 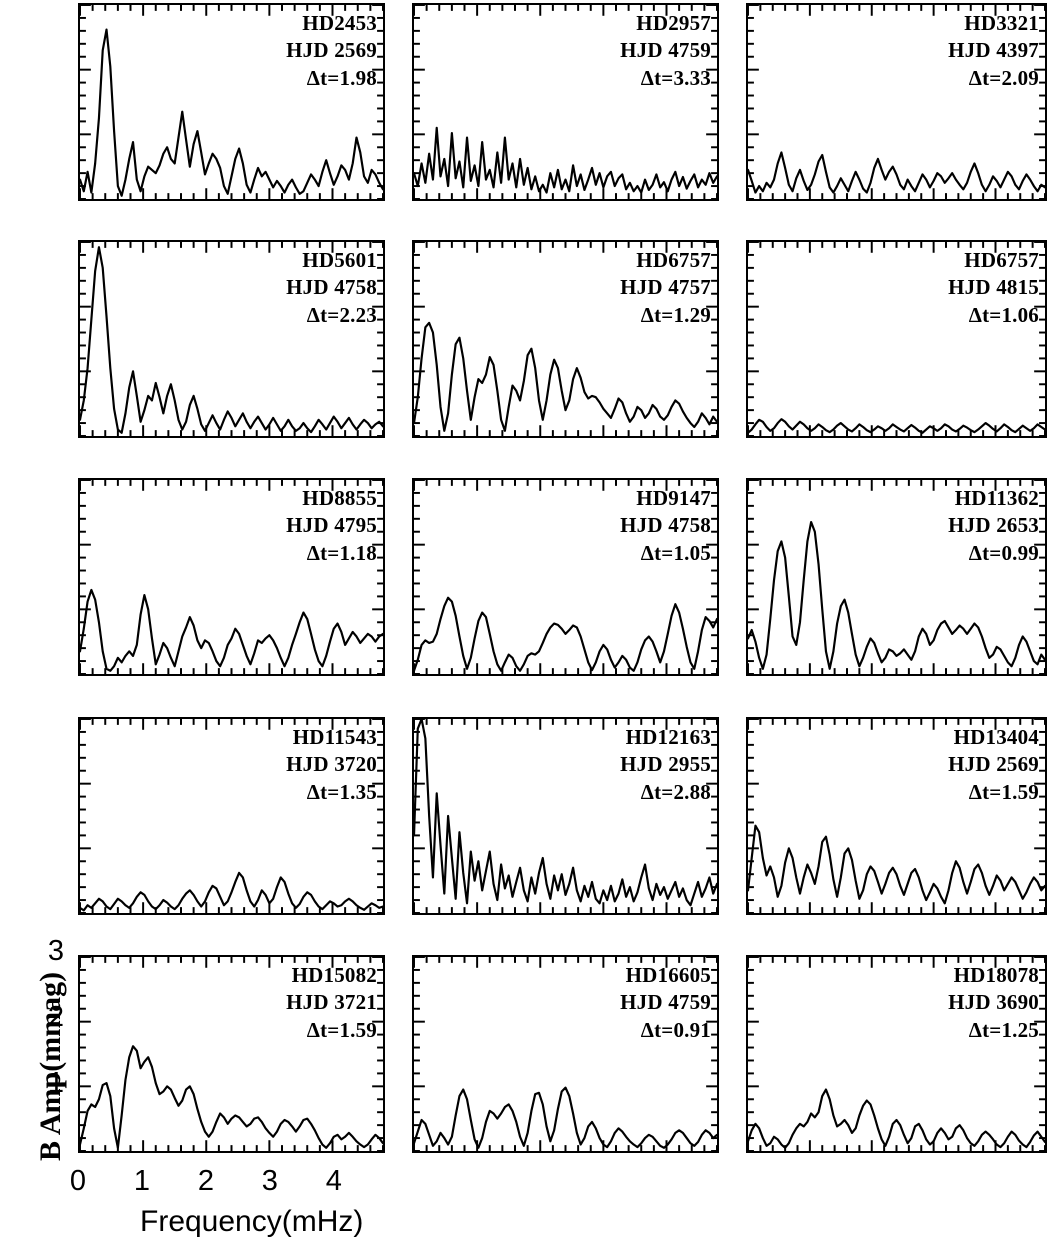 I want to click on xtick-label-4: 4, so click(x=333, y=1181).